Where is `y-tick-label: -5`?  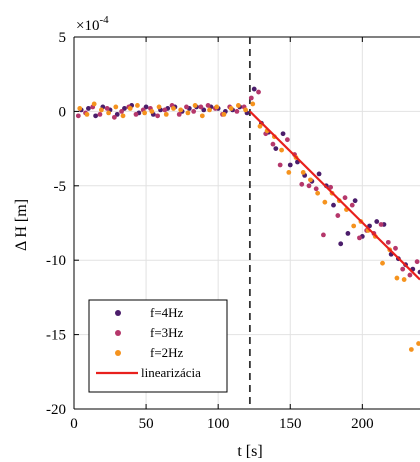 y-tick-label: -5 is located at coordinates (60, 187).